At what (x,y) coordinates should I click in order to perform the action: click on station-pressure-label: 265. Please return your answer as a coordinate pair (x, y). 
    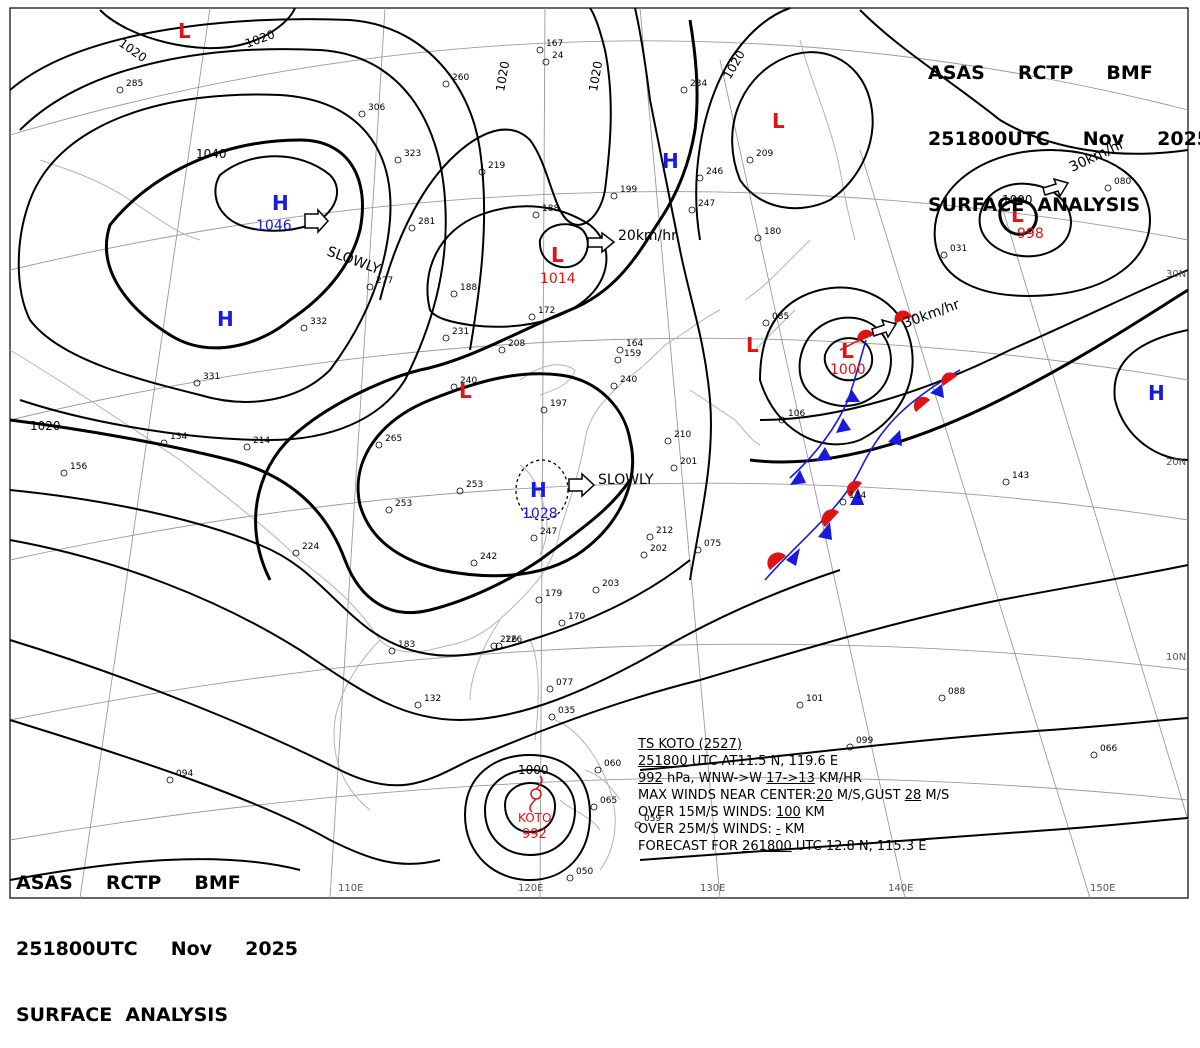
    Looking at the image, I should click on (393, 439).